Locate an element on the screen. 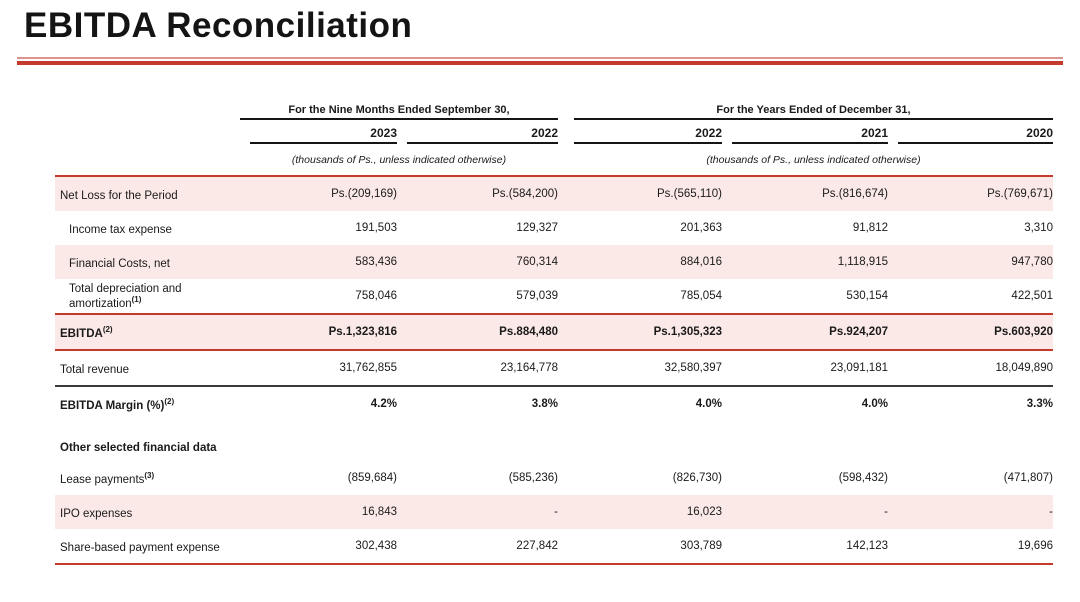  cell-value: 947,780 is located at coordinates (1032, 262).